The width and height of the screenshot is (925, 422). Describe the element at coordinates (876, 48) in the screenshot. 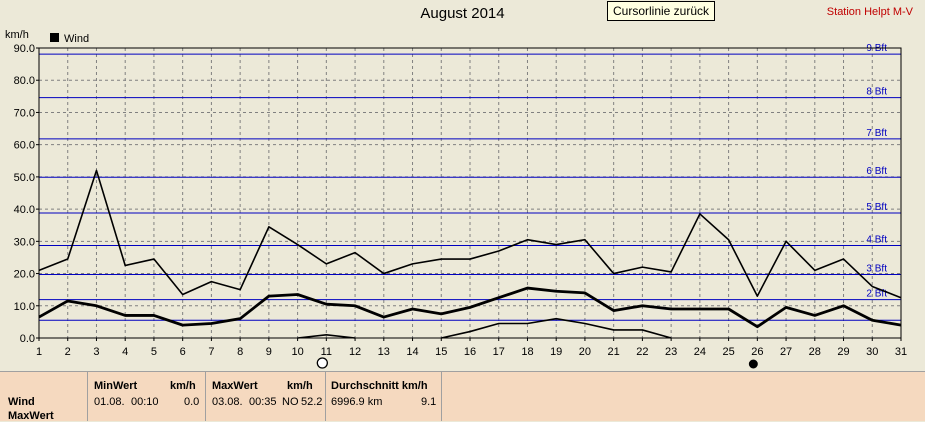

I see `beaufort-label: 9 Bft` at that location.